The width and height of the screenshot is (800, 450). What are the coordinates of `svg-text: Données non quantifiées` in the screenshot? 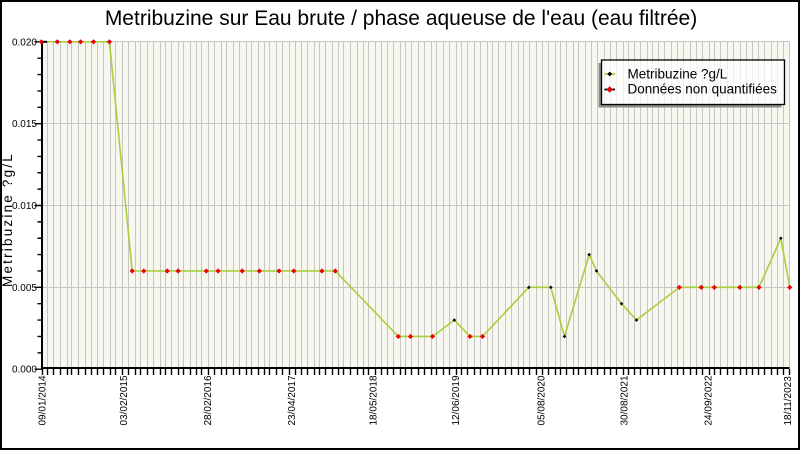 It's located at (703, 89).